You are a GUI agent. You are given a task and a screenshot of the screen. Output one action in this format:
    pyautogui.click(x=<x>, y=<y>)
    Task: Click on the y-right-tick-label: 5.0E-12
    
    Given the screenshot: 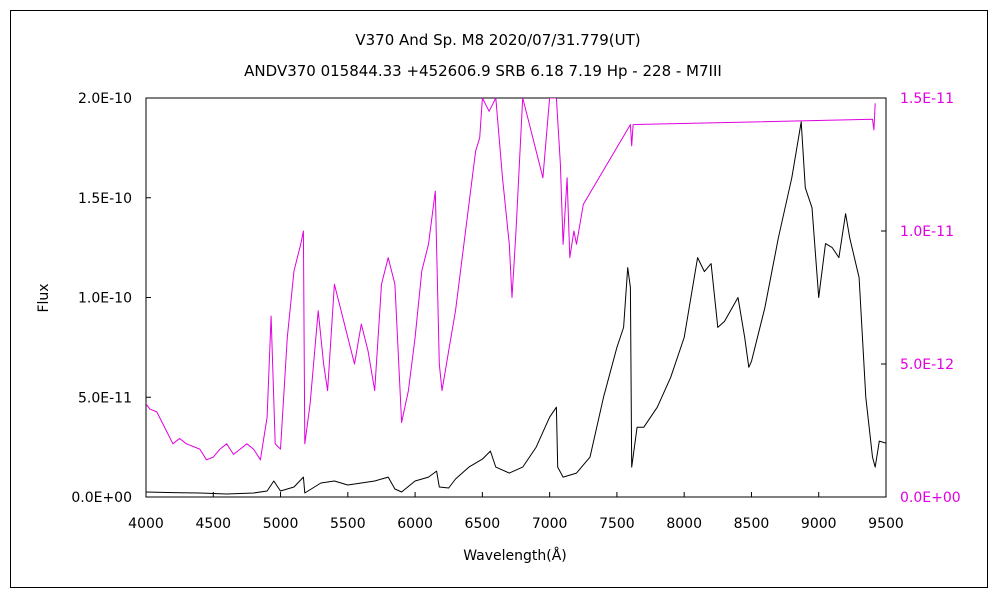 What is the action you would take?
    pyautogui.click(x=927, y=365)
    